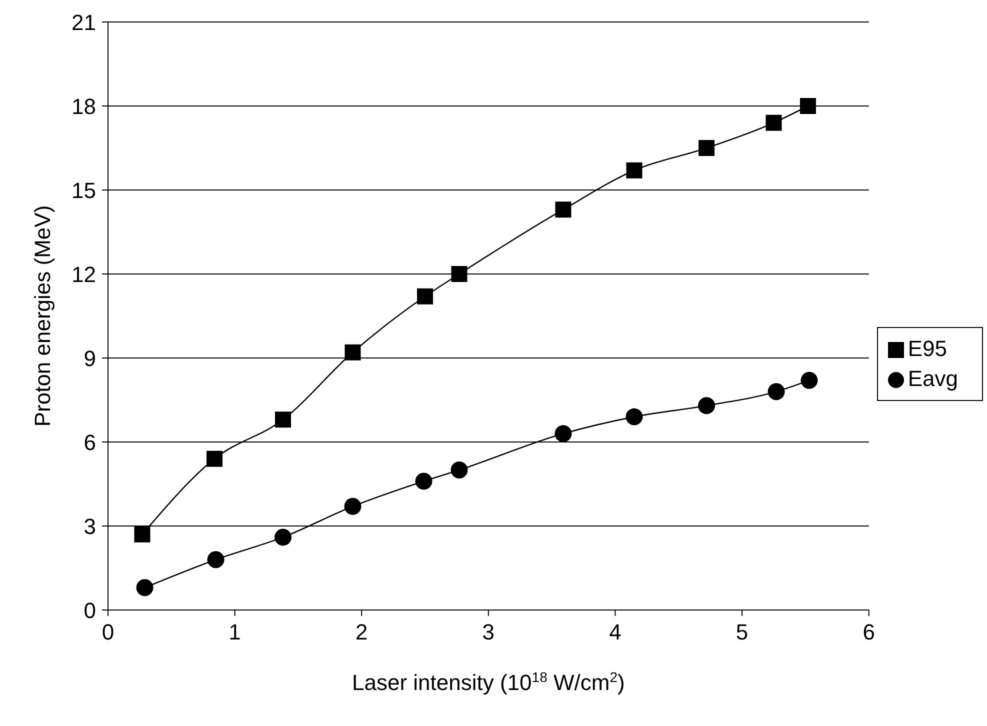 The height and width of the screenshot is (726, 987). I want to click on x-tick-label: 6, so click(868, 632).